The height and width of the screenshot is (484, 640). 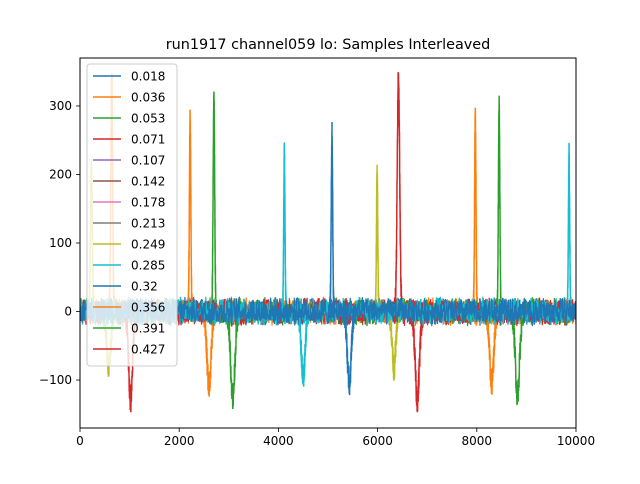 What do you see at coordinates (576, 441) in the screenshot?
I see `x-tick-label: 10000` at bounding box center [576, 441].